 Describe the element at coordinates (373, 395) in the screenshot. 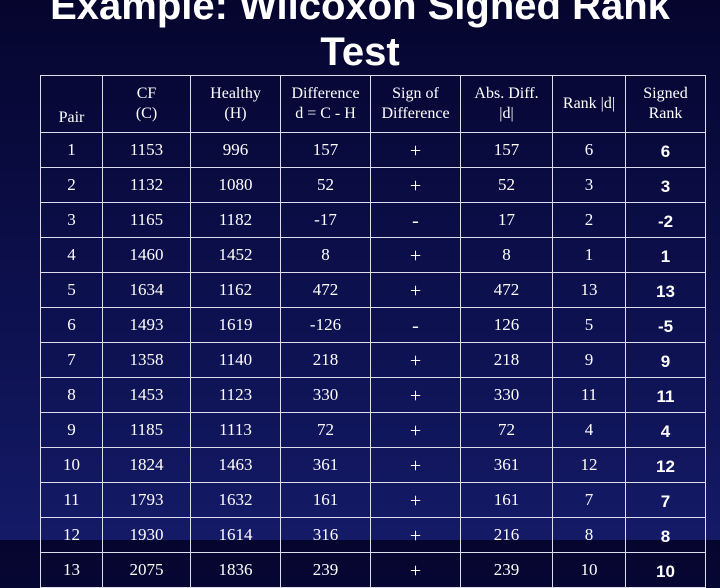

I see `table-row: 8 1453 1123 330 +330 11 11` at that location.